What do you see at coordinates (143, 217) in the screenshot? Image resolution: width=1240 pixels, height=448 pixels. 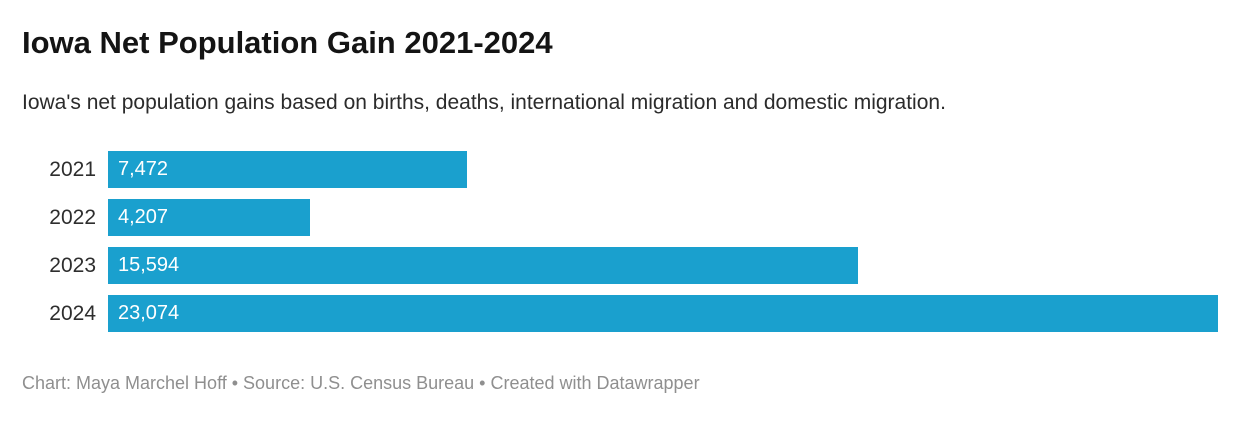 I see `bar-value-label: 4,207` at bounding box center [143, 217].